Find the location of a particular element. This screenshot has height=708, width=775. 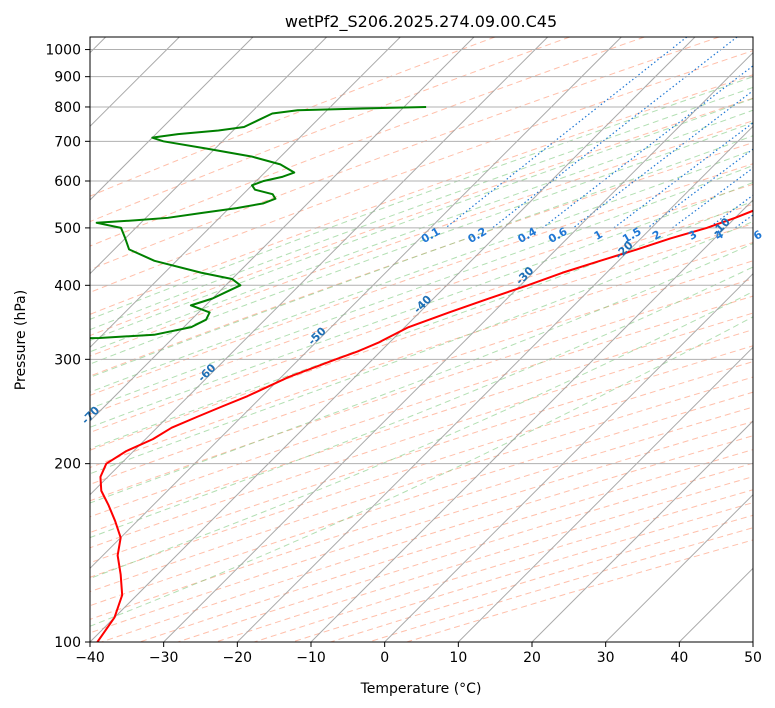

chart-title: wetPf2_S206.2025.274.09.00.C45 is located at coordinates (421, 22).